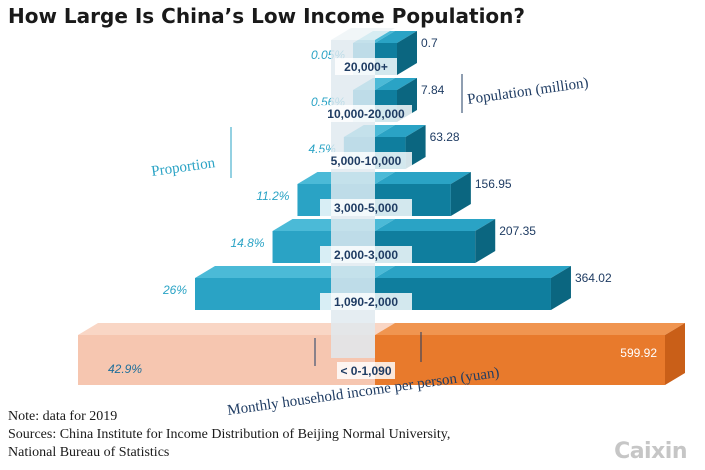 Image resolution: width=705 pixels, height=470 pixels. Describe the element at coordinates (520, 360) in the screenshot. I see `population-bar` at that location.